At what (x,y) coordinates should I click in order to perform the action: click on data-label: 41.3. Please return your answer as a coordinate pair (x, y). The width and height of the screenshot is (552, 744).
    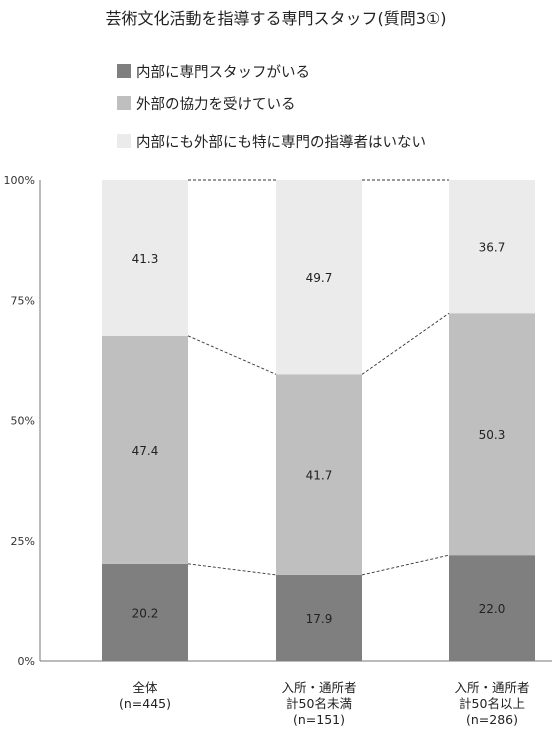
    Looking at the image, I should click on (145, 259).